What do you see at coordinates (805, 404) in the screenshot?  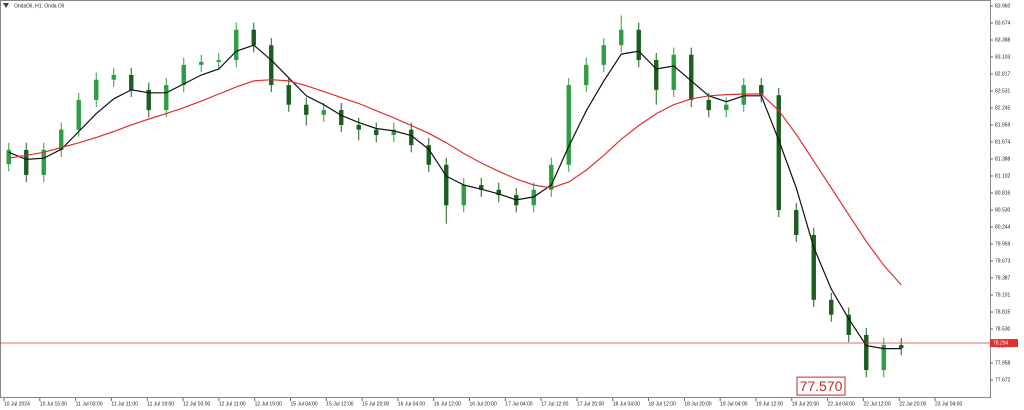 I see `x-tick-label: 19 Jul 20:00` at bounding box center [805, 404].